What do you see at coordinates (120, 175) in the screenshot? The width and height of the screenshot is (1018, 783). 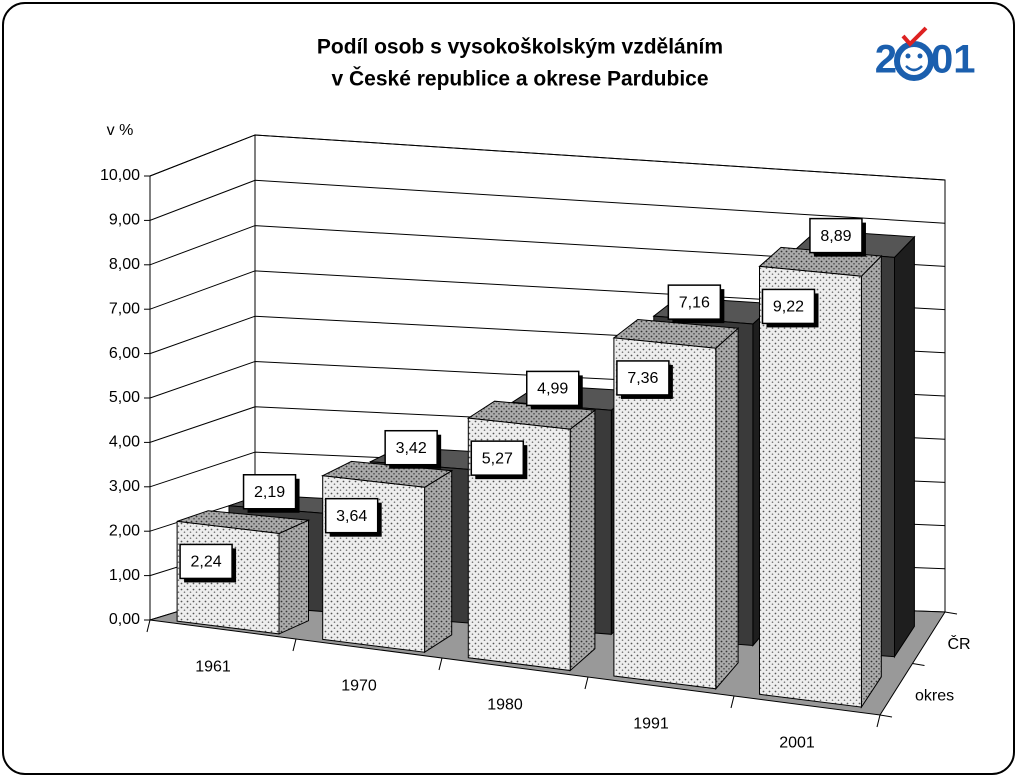 I see `y-tick-label: 10,00` at bounding box center [120, 175].